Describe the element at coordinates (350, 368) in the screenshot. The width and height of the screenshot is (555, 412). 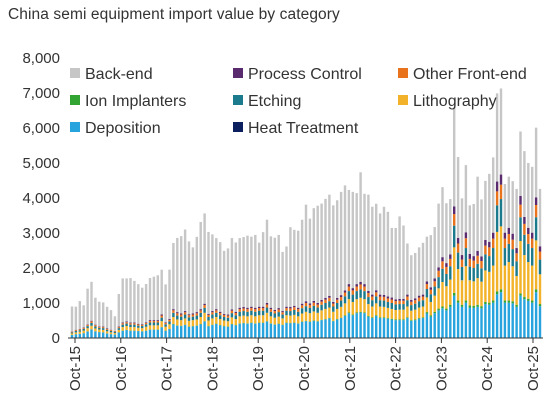
I see `x-tick-label: Oct-21` at that location.